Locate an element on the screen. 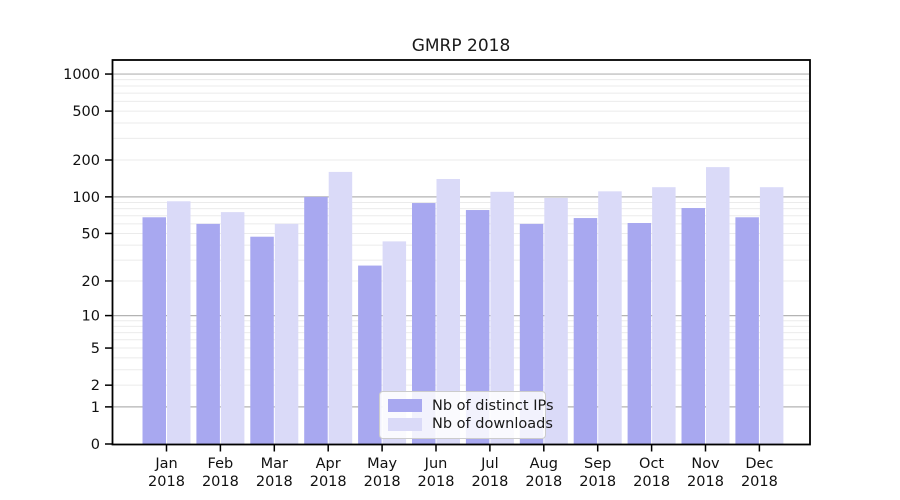 The height and width of the screenshot is (500, 900). bar-distinct-ips-oct is located at coordinates (639, 333).